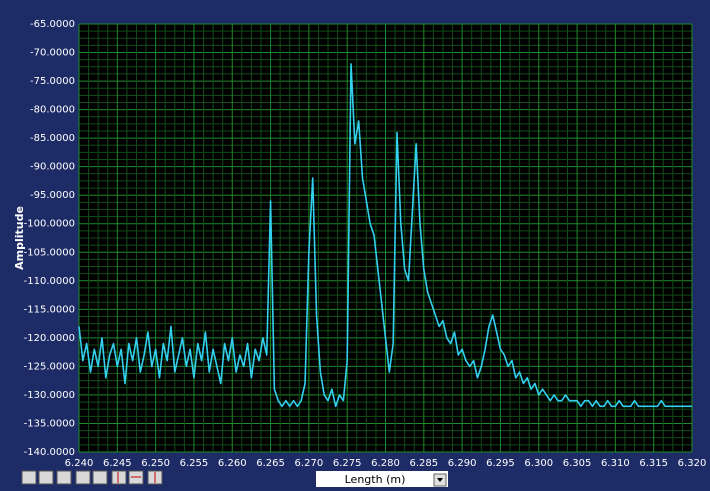 The height and width of the screenshot is (491, 710). What do you see at coordinates (615, 463) in the screenshot?
I see `x-tick-label: 6.310` at bounding box center [615, 463].